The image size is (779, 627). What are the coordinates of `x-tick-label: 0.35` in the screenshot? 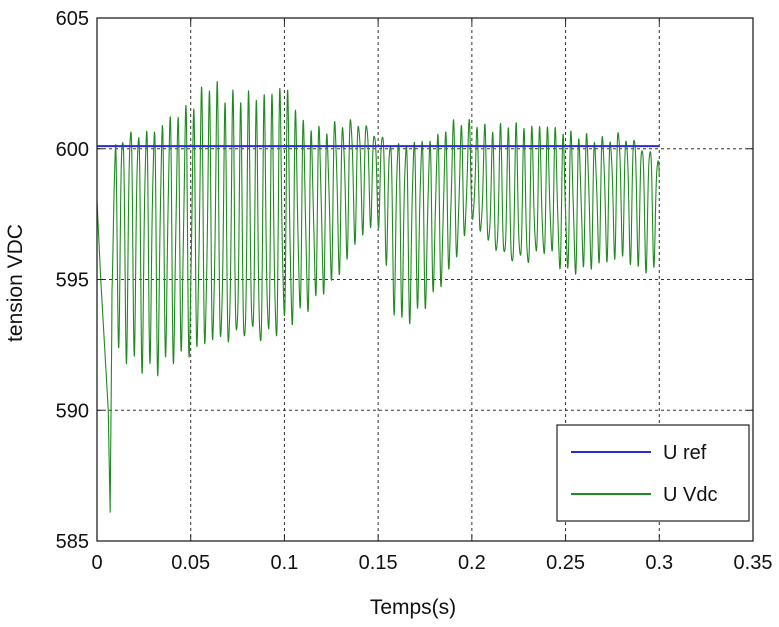 It's located at (753, 563).